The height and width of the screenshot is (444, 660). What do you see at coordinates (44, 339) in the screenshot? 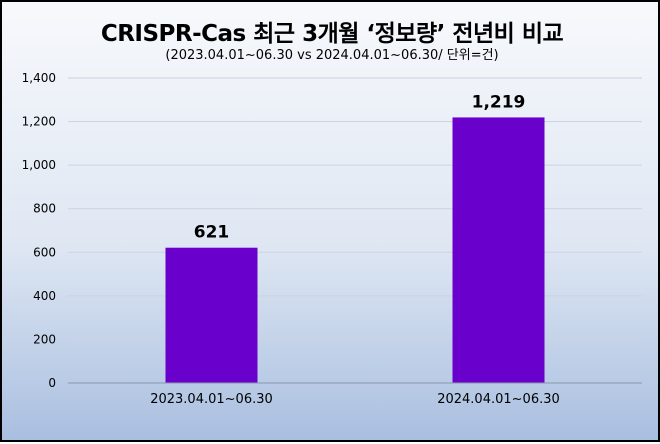
I see `y-tick-label: 200` at bounding box center [44, 339].